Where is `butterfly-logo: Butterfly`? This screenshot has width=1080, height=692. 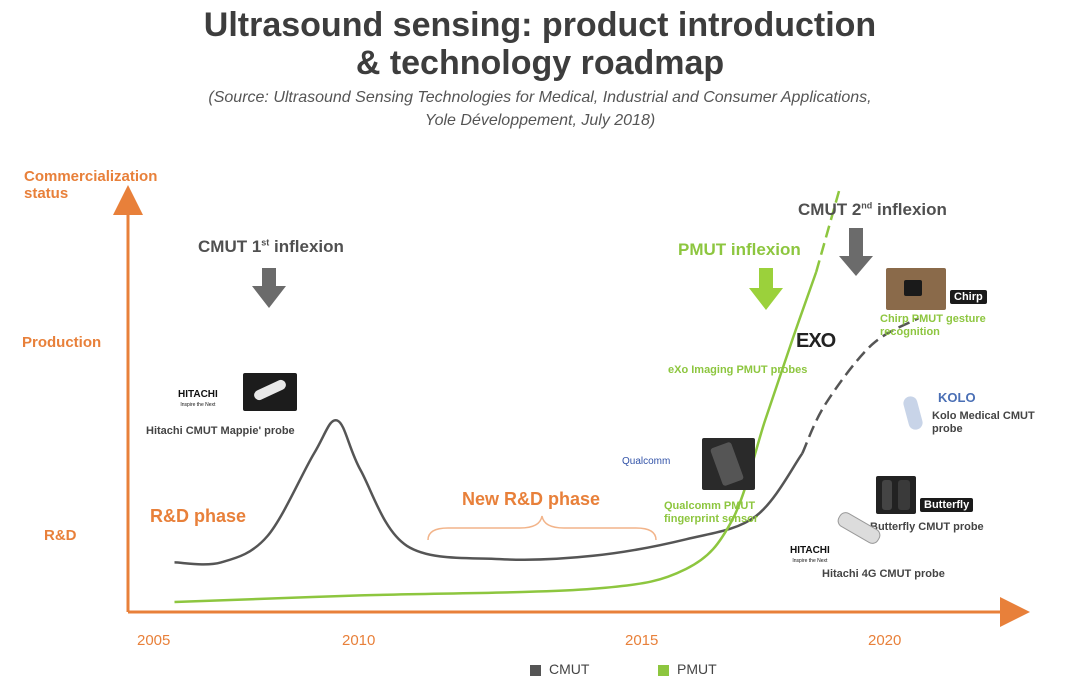 butterfly-logo: Butterfly is located at coordinates (947, 505).